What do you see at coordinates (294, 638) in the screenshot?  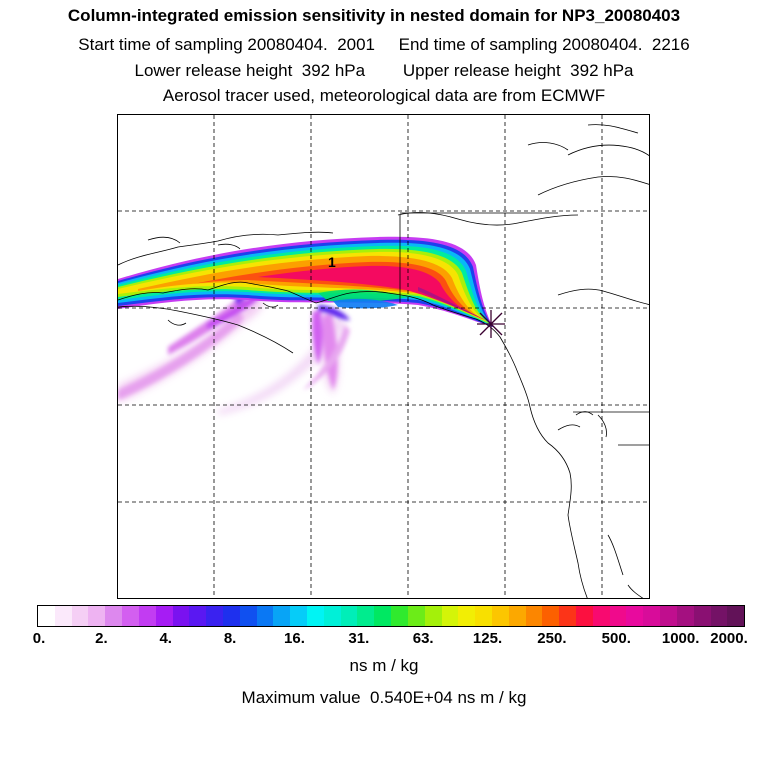 I see `colorbar-tick-label: 16.` at bounding box center [294, 638].